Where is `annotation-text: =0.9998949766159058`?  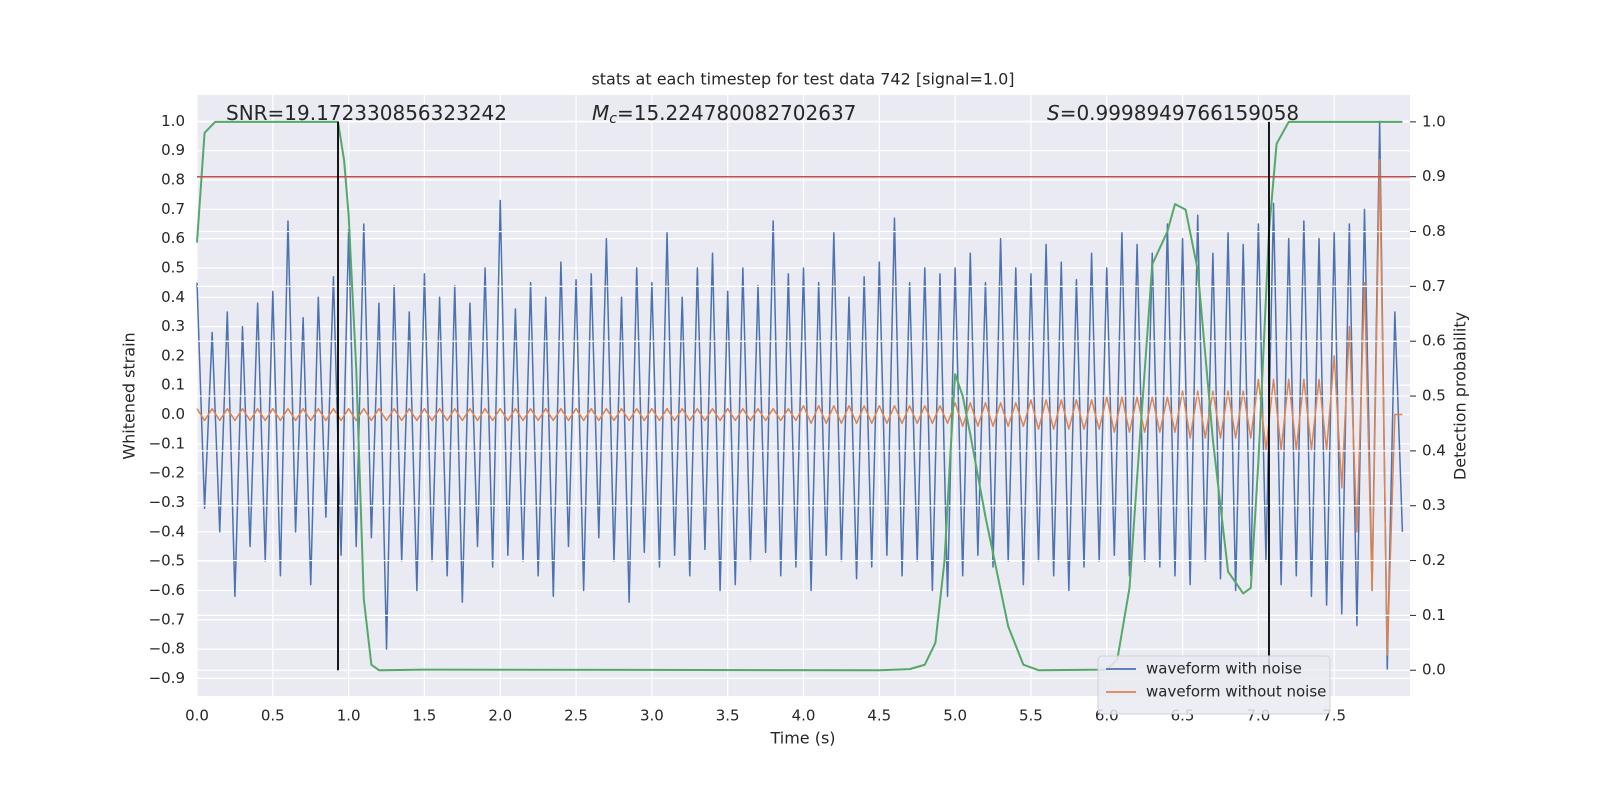 annotation-text: =0.9998949766159058 is located at coordinates (1179, 113).